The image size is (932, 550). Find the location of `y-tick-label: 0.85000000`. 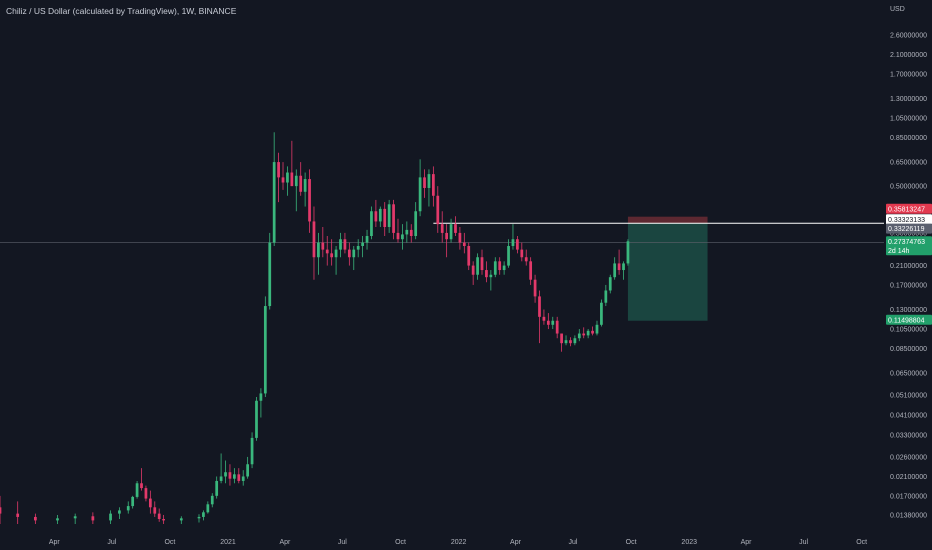

y-tick-label: 0.85000000 is located at coordinates (908, 138).